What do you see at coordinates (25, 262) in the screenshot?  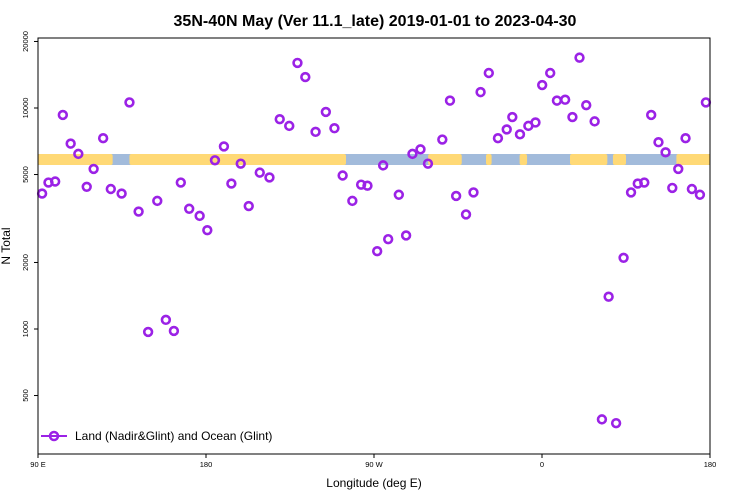 I see `y-tick-label: 2000` at bounding box center [25, 262].